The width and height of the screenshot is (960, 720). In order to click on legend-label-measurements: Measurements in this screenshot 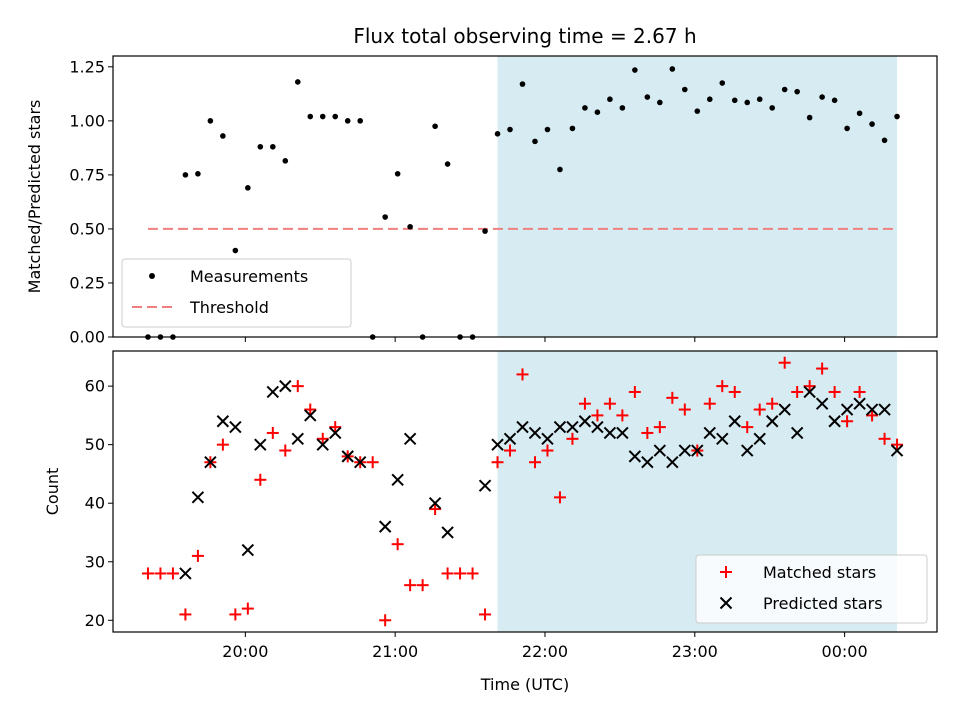, I will do `click(249, 276)`.